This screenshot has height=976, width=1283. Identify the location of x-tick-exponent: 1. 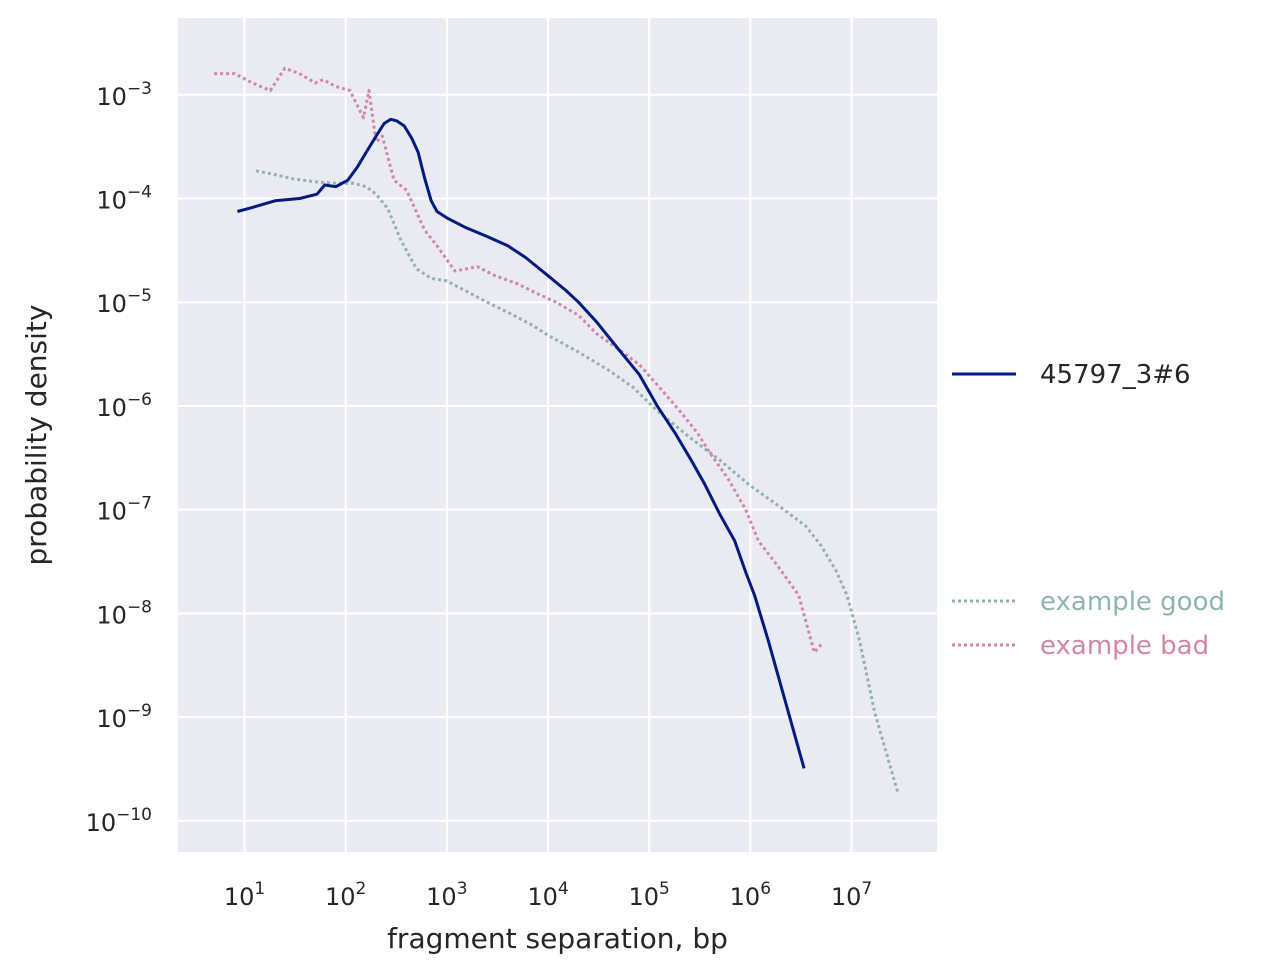
(259, 889).